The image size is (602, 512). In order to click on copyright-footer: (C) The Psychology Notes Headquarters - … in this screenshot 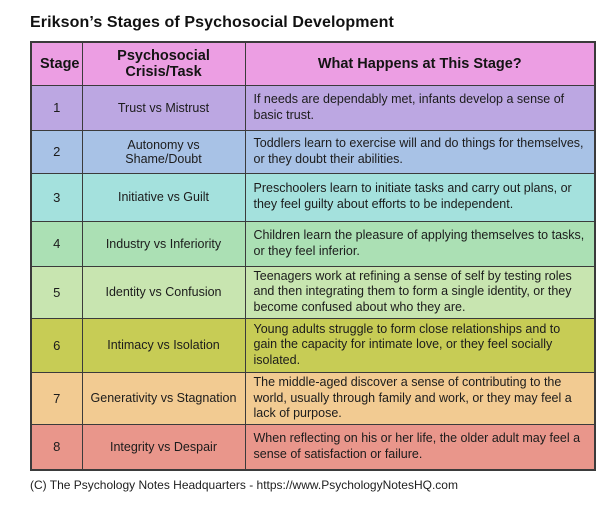, I will do `click(244, 484)`.